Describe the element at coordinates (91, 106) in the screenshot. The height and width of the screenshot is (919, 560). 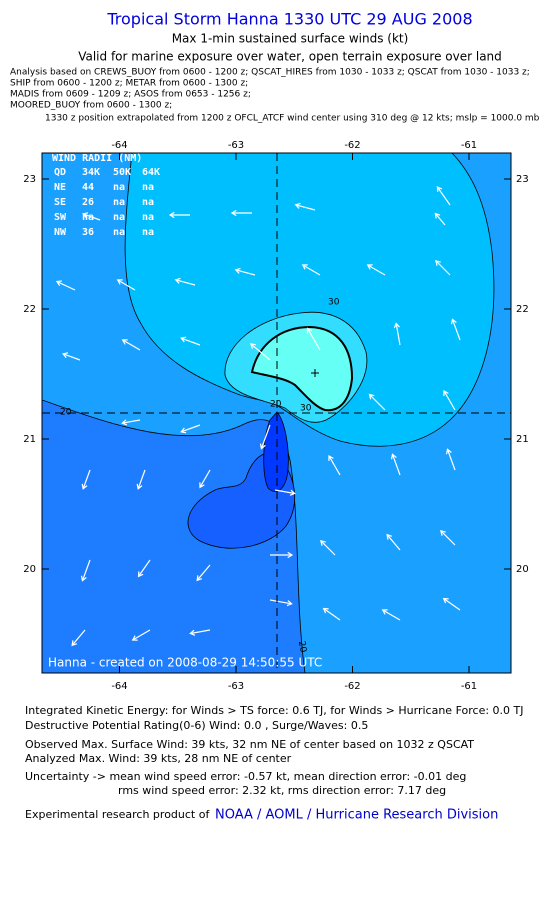
I see `source-line: MOORED_BUOY from 0600 - 1300 z;` at that location.